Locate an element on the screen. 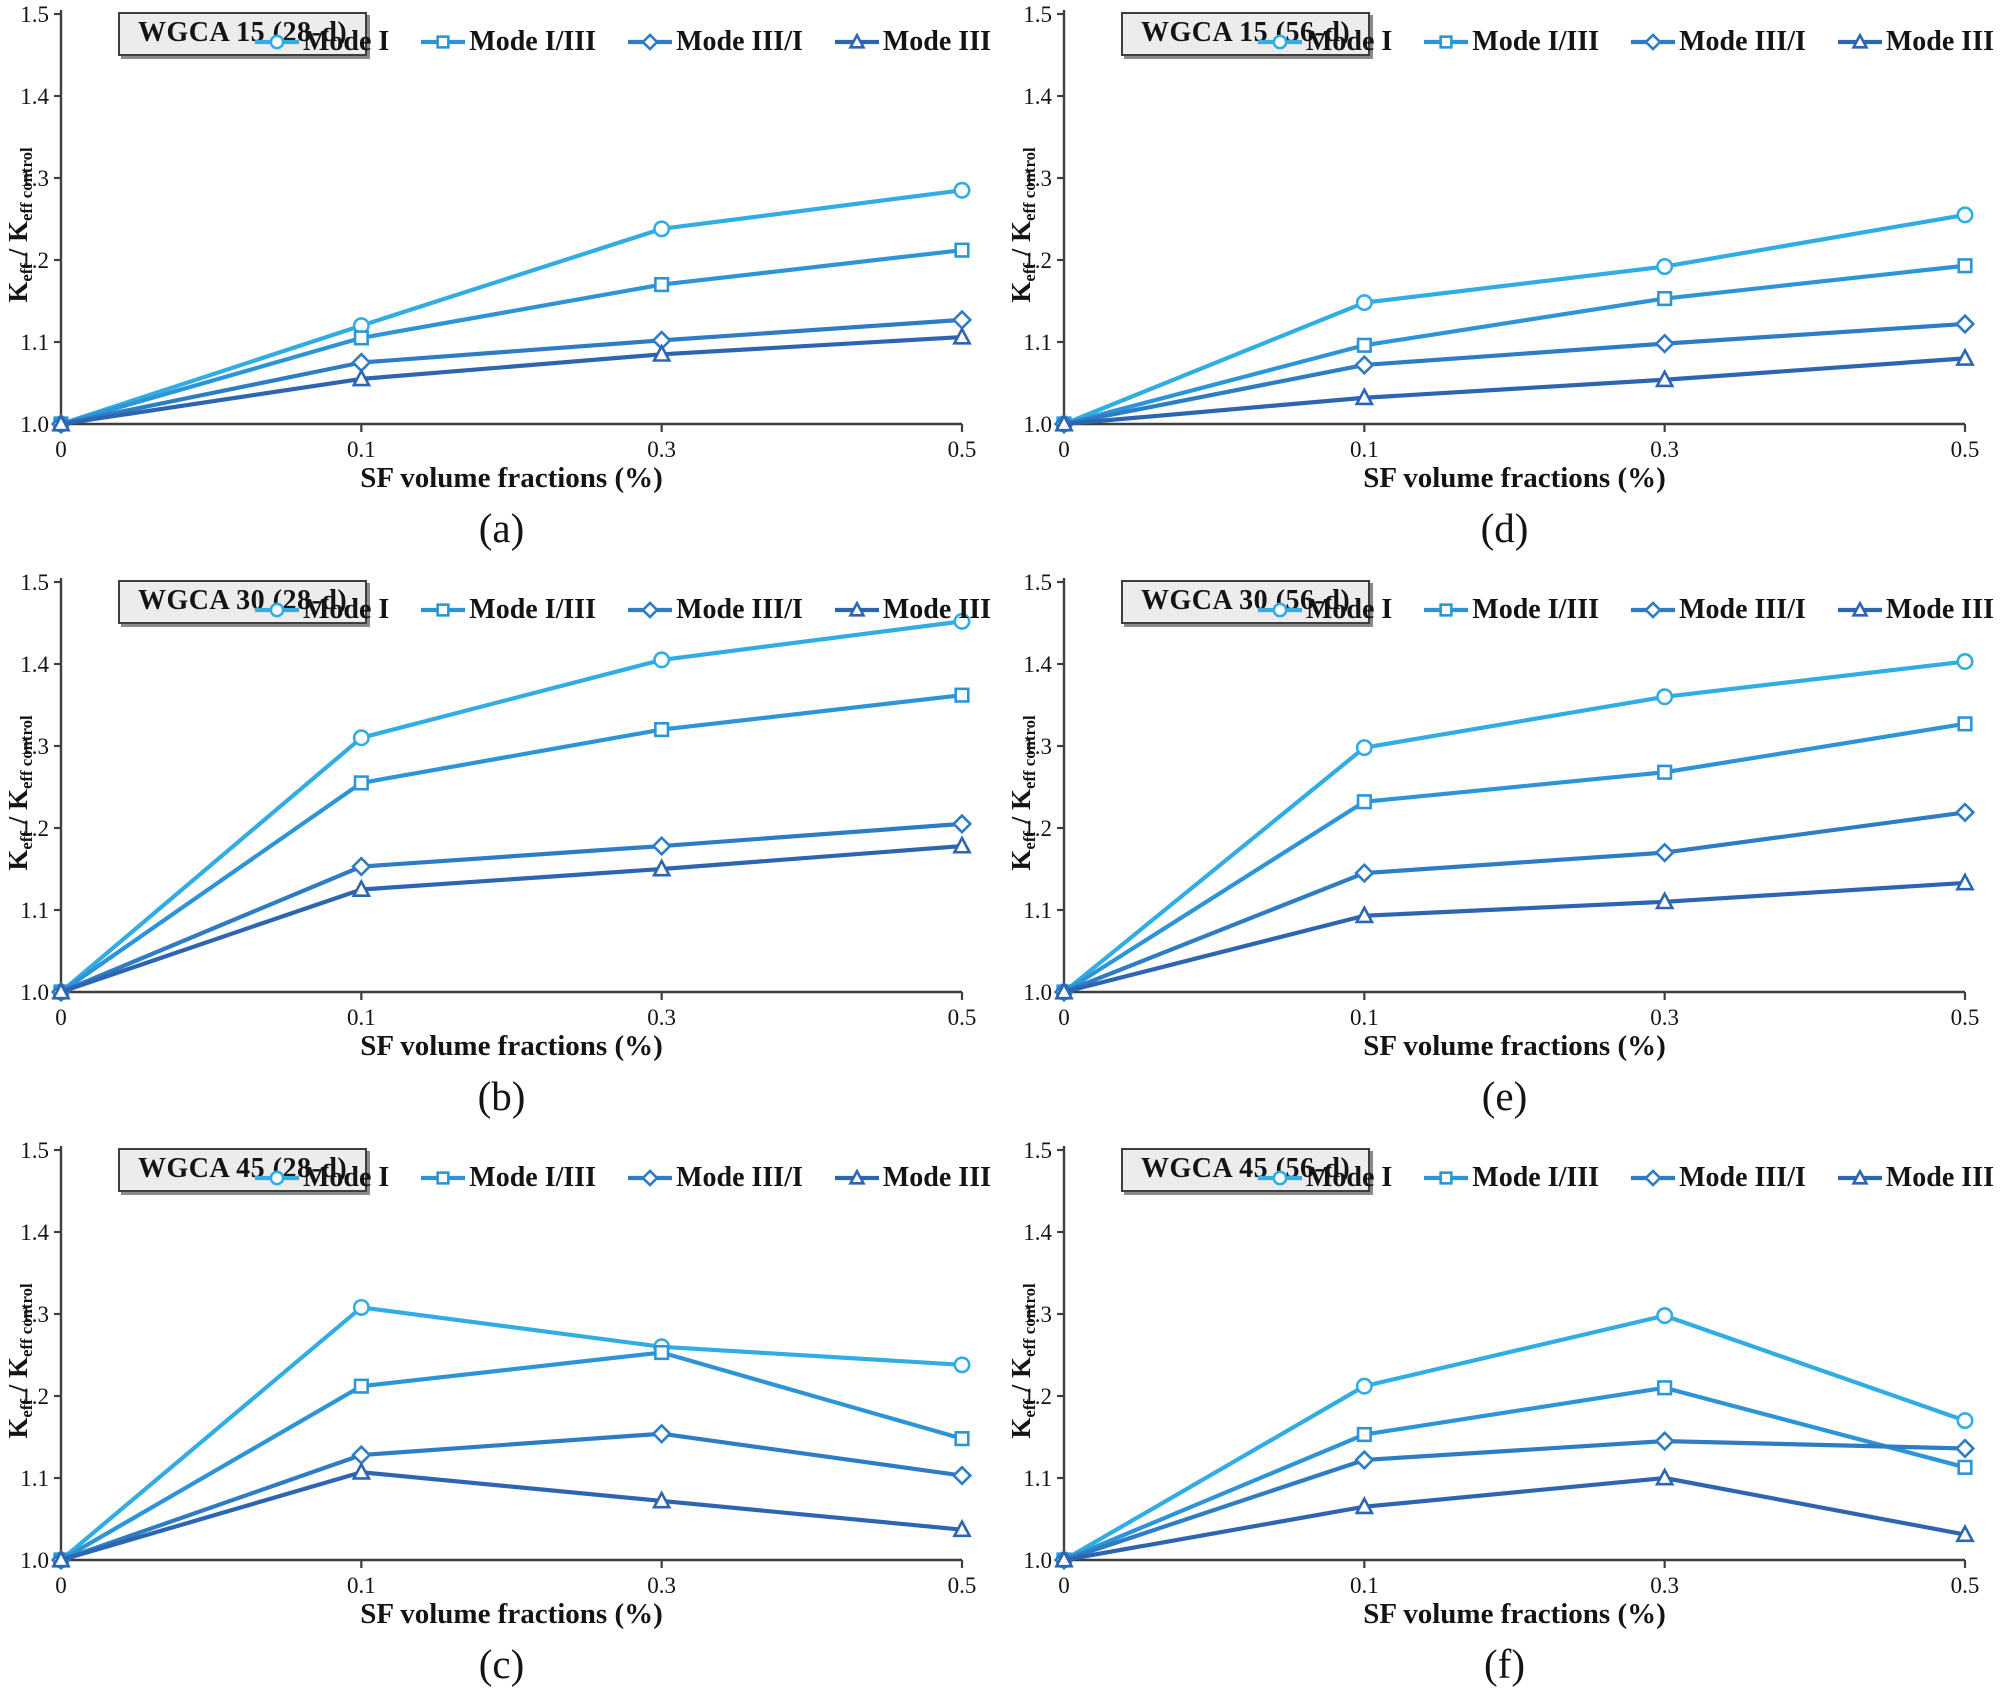 This screenshot has height=1706, width=2006. y-label-sub2: eff control is located at coordinates (1030, 184).